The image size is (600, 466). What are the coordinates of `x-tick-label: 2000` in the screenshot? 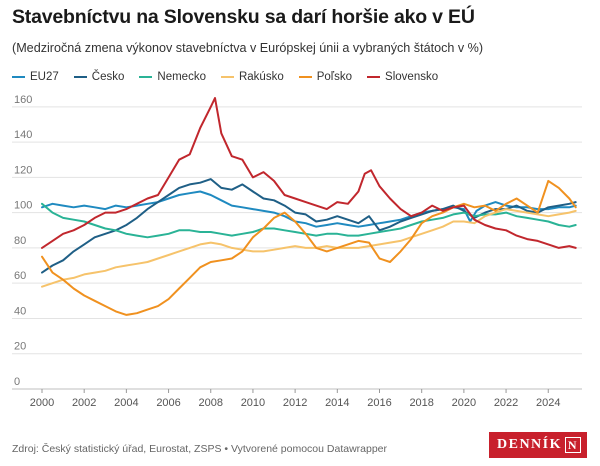 It's located at (42, 403).